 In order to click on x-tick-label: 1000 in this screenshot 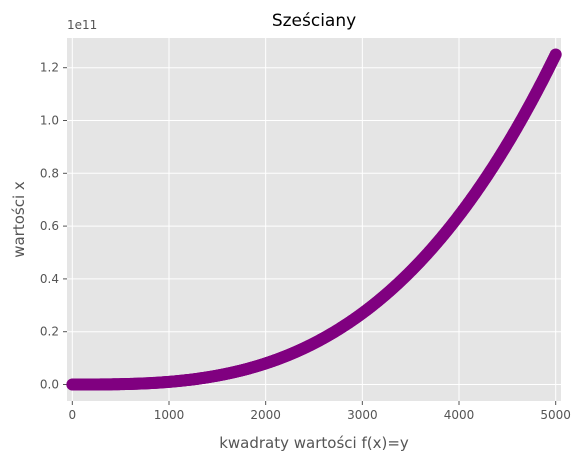, I will do `click(169, 415)`.